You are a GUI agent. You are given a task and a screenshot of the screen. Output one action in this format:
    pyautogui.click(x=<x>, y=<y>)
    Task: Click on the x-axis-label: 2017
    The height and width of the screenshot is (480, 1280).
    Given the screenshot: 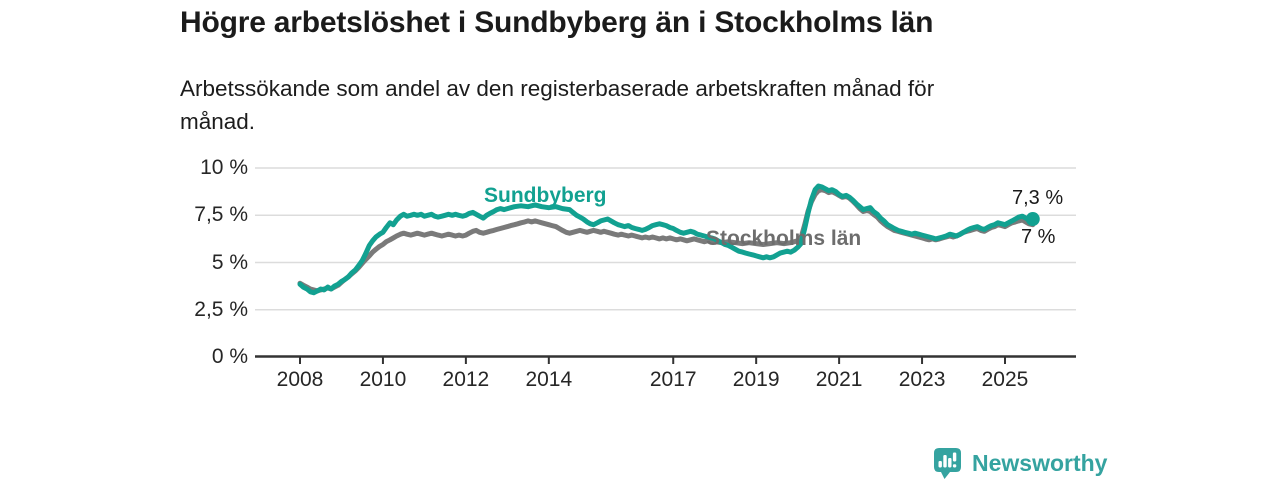 What is the action you would take?
    pyautogui.click(x=673, y=379)
    